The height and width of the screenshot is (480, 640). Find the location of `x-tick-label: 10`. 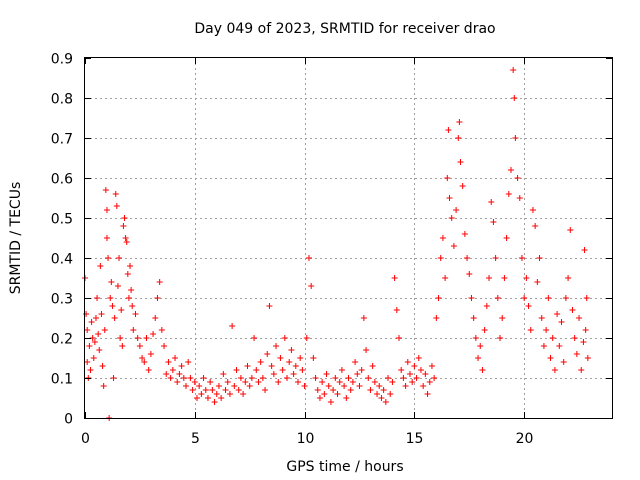

x-tick-label: 10 is located at coordinates (306, 439).